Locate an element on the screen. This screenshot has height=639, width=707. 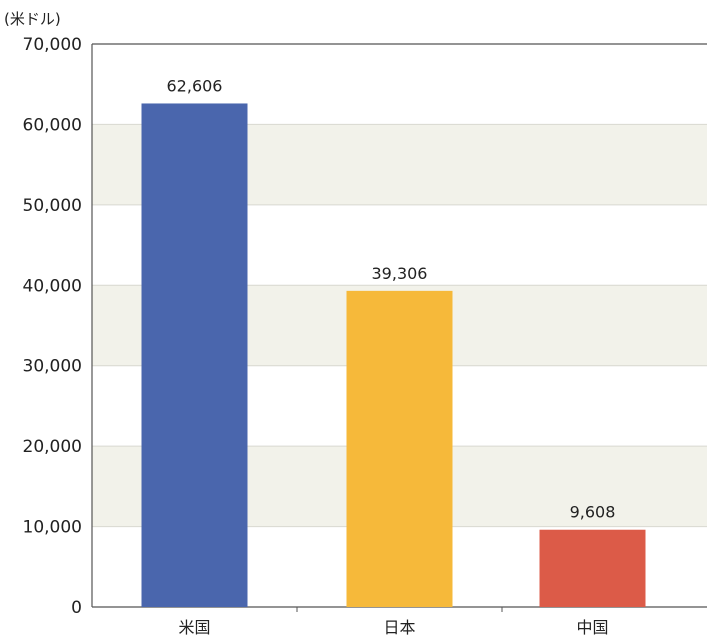
data-label: 39,306 is located at coordinates (400, 273).